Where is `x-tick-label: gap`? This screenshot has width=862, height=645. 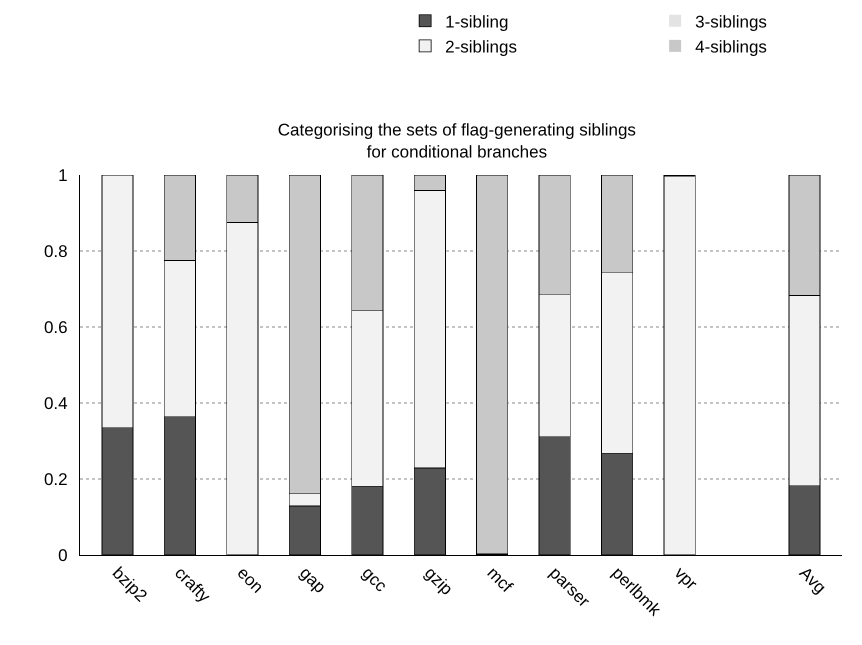
x-tick-label: gap is located at coordinates (313, 580).